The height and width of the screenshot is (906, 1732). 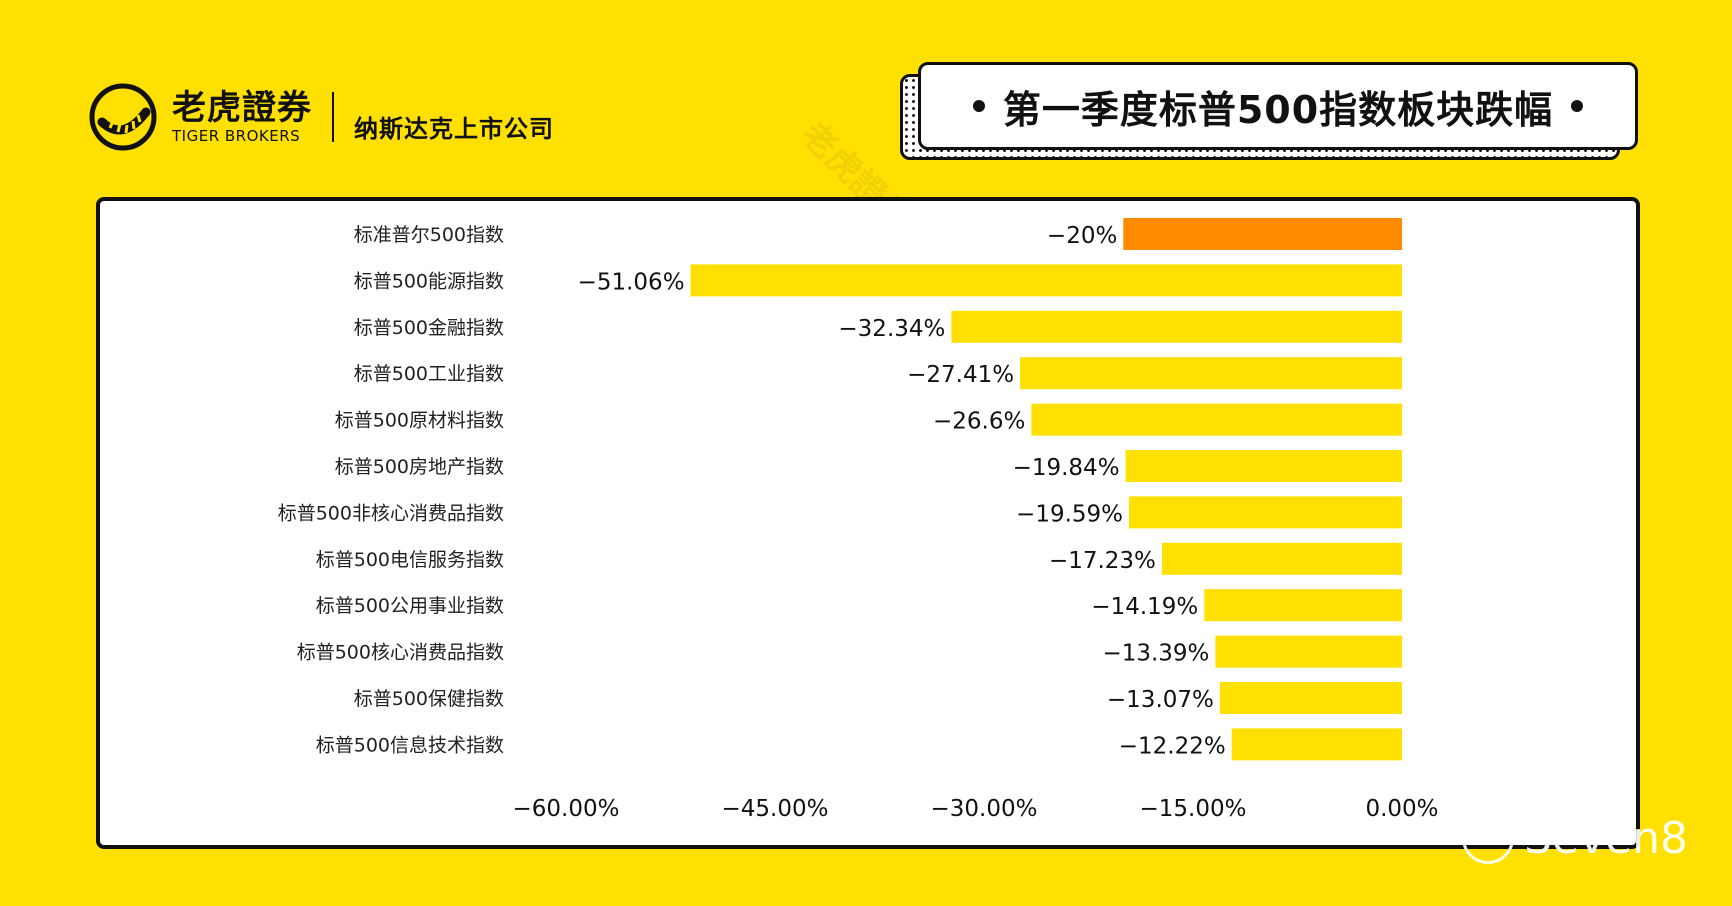 I want to click on signature-watermark: Seven8, so click(x=1575, y=838).